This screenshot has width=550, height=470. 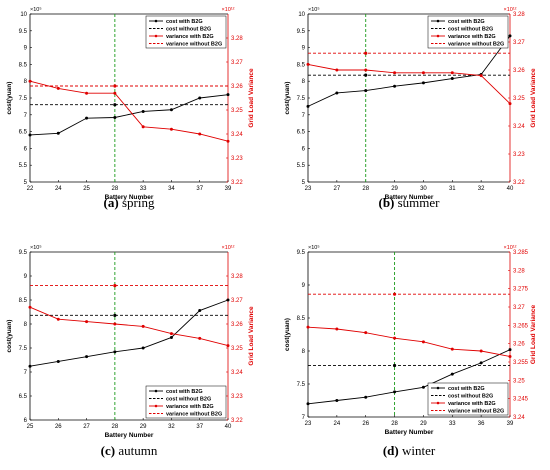 I want to click on y-right-tick-label: 3.265, so click(x=521, y=326).